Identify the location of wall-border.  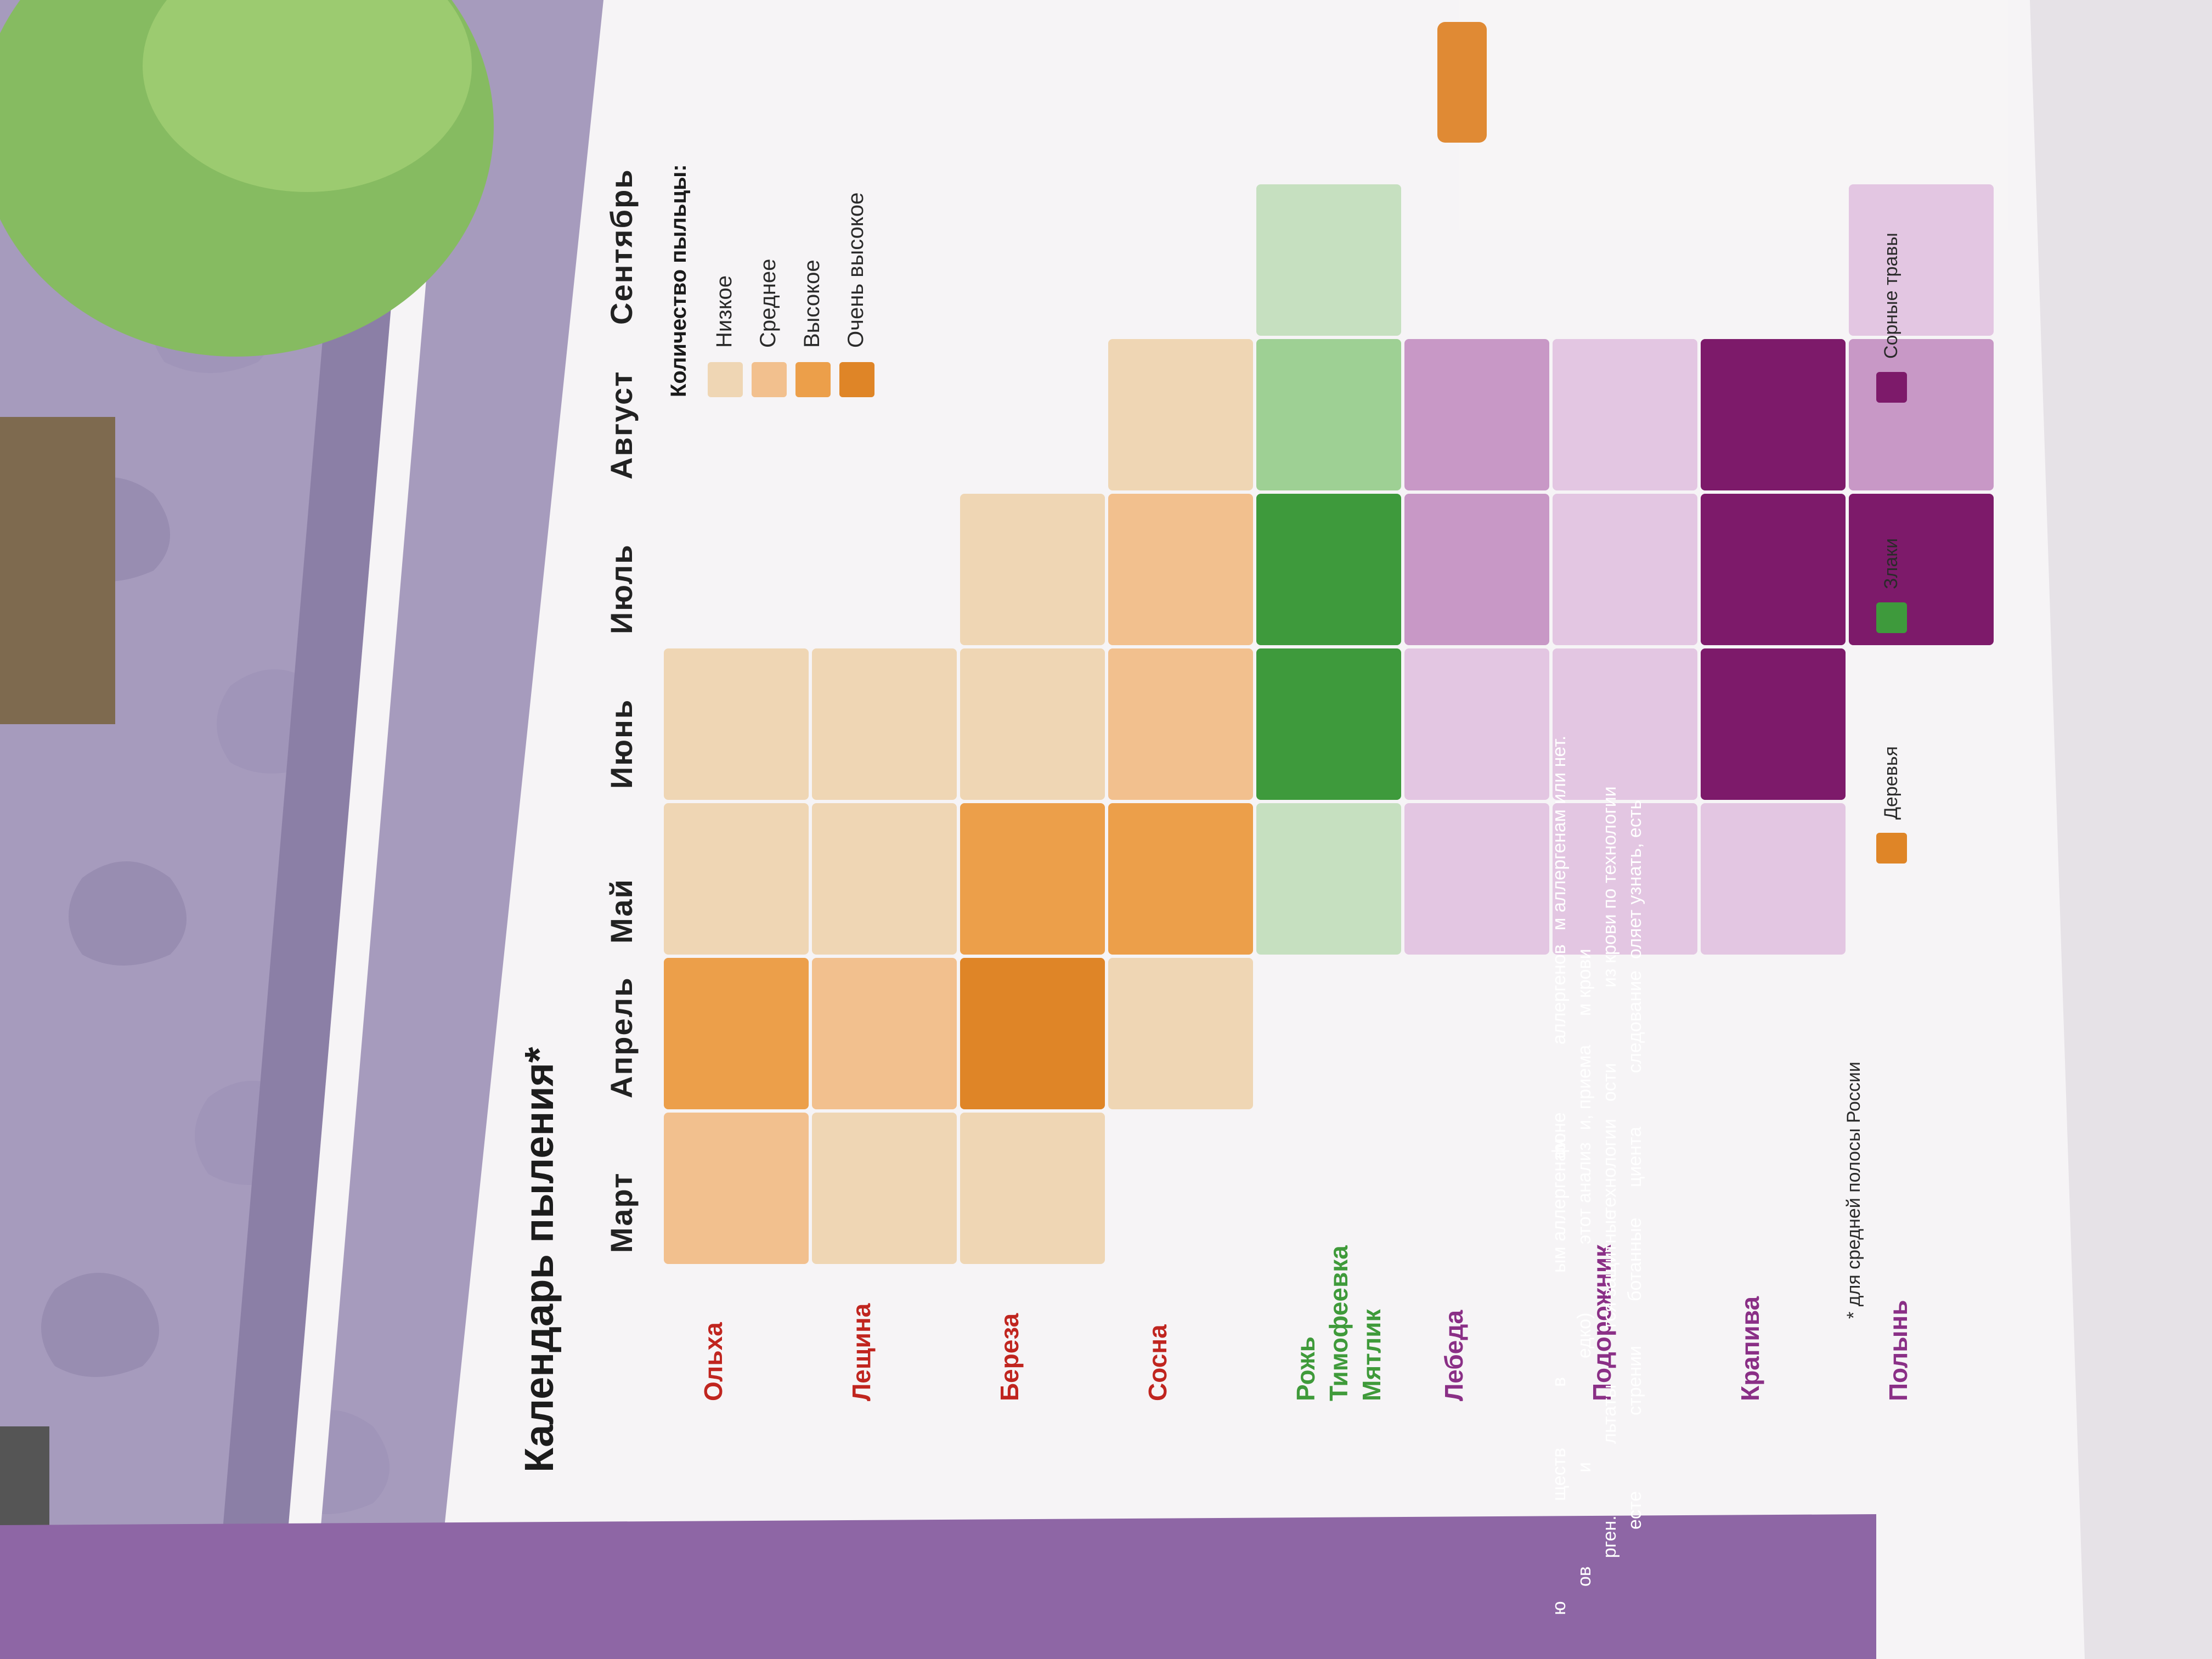
(318, 785).